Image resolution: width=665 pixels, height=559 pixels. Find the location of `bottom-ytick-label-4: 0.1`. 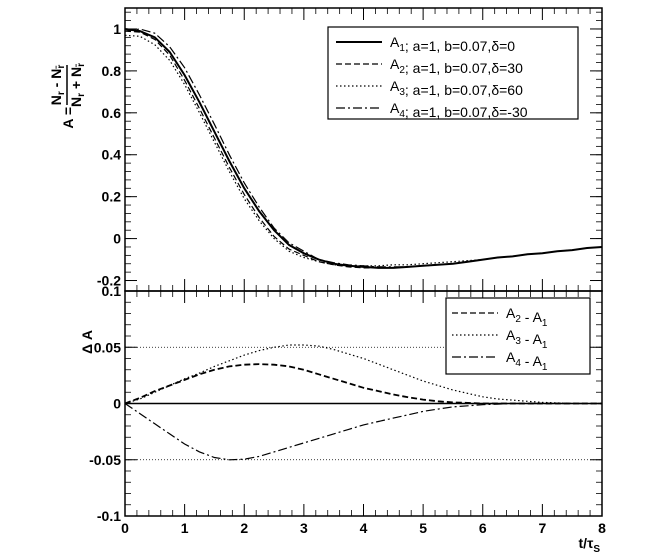

bottom-ytick-label-4: 0.1 is located at coordinates (112, 291).